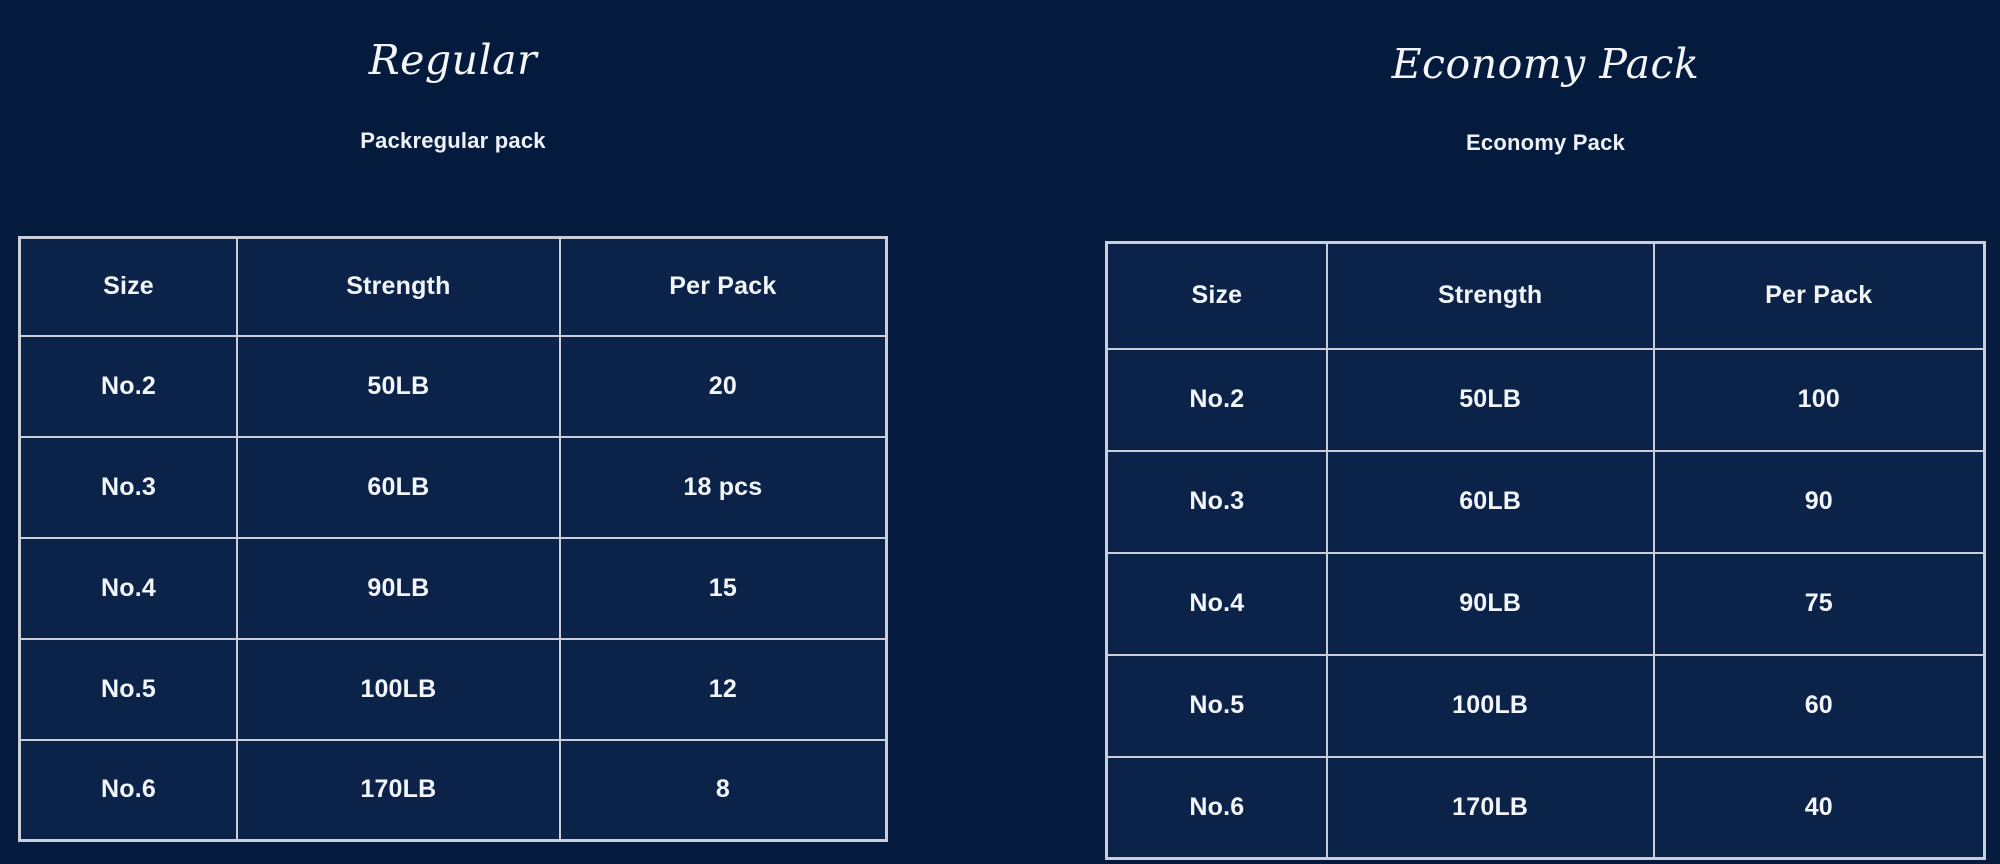 The width and height of the screenshot is (2000, 864). What do you see at coordinates (723, 386) in the screenshot?
I see `table-cell: 20` at bounding box center [723, 386].